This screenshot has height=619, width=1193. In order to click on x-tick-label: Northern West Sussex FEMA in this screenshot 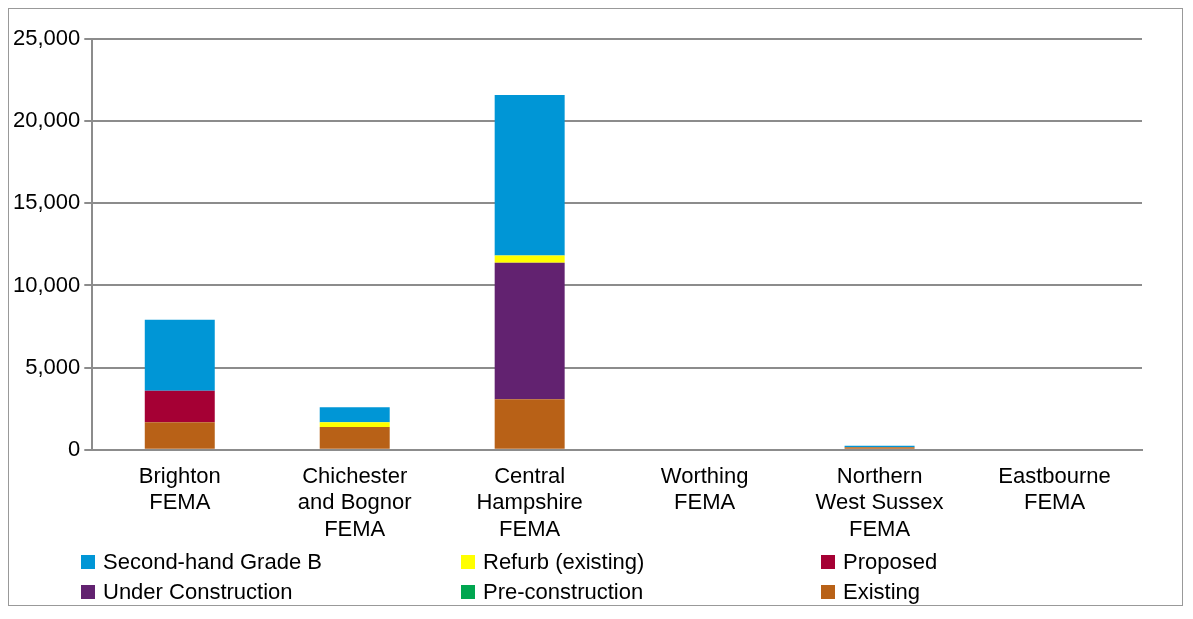, I will do `click(879, 502)`.